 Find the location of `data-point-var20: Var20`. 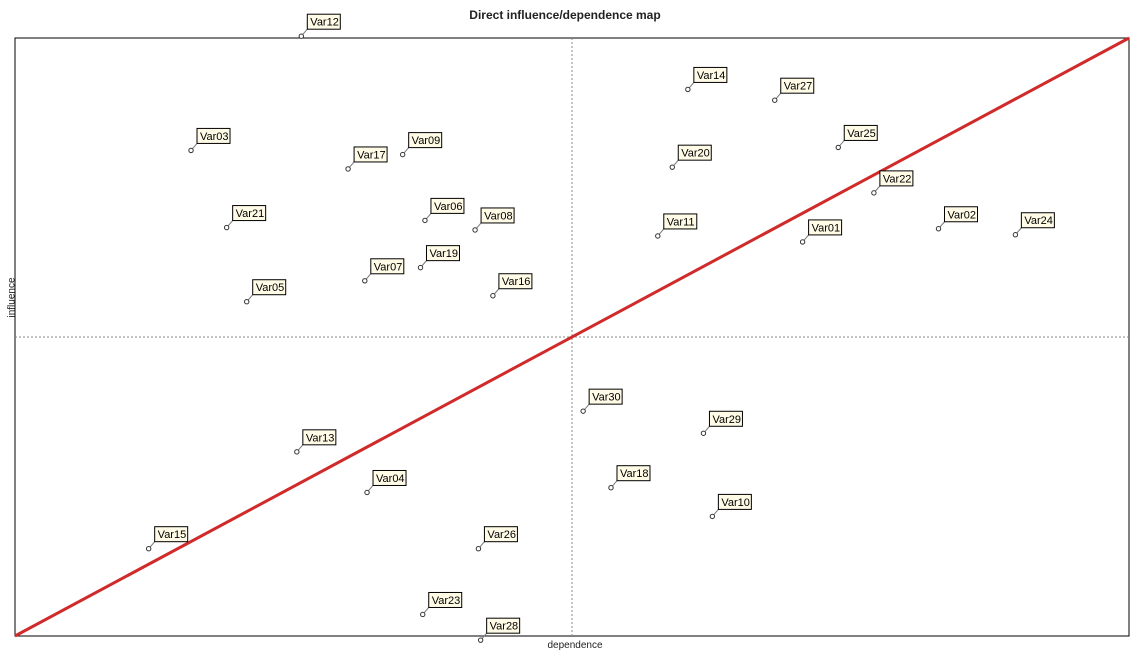

data-point-var20: Var20 is located at coordinates (690, 157).